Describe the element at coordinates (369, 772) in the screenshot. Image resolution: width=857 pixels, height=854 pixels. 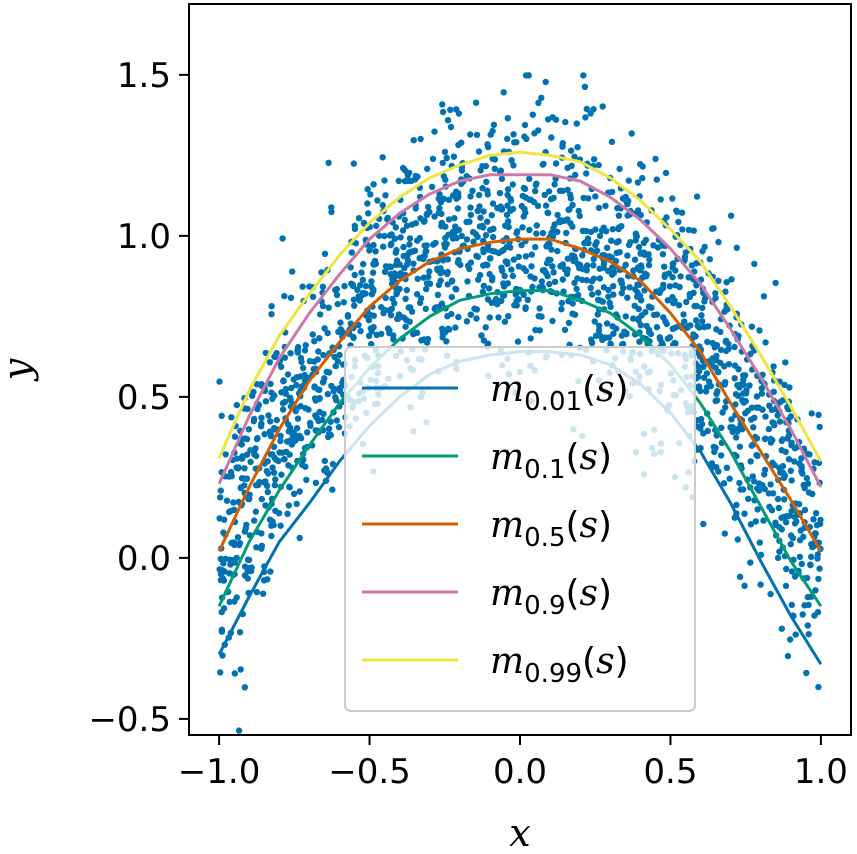
I see `x-tick-label: −0.5` at that location.